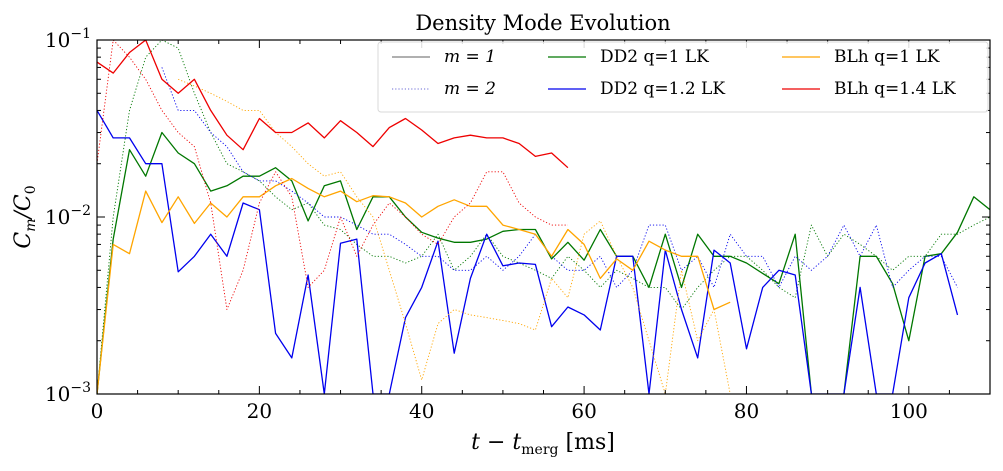 This screenshot has width=1003, height=471. What do you see at coordinates (470, 89) in the screenshot?
I see `legend-label-m-2: m = 2` at bounding box center [470, 89].